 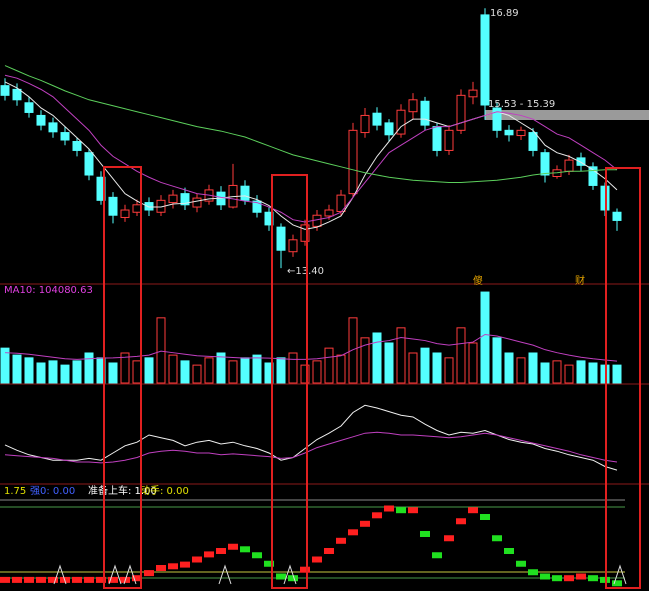 What do you see at coordinates (521, 104) in the screenshot?
I see `annotation: 15.53 - 15.39` at bounding box center [521, 104].